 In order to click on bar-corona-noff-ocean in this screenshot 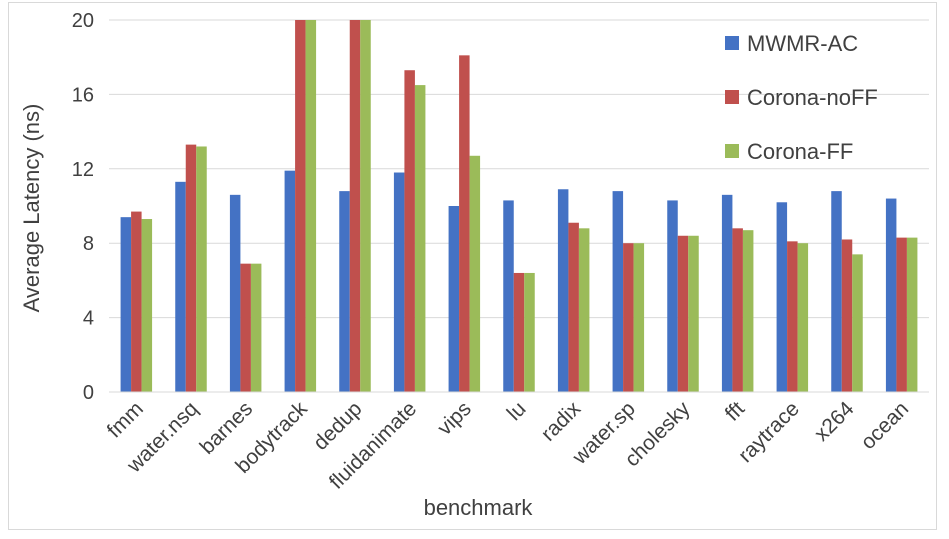, I will do `click(901, 314)`.